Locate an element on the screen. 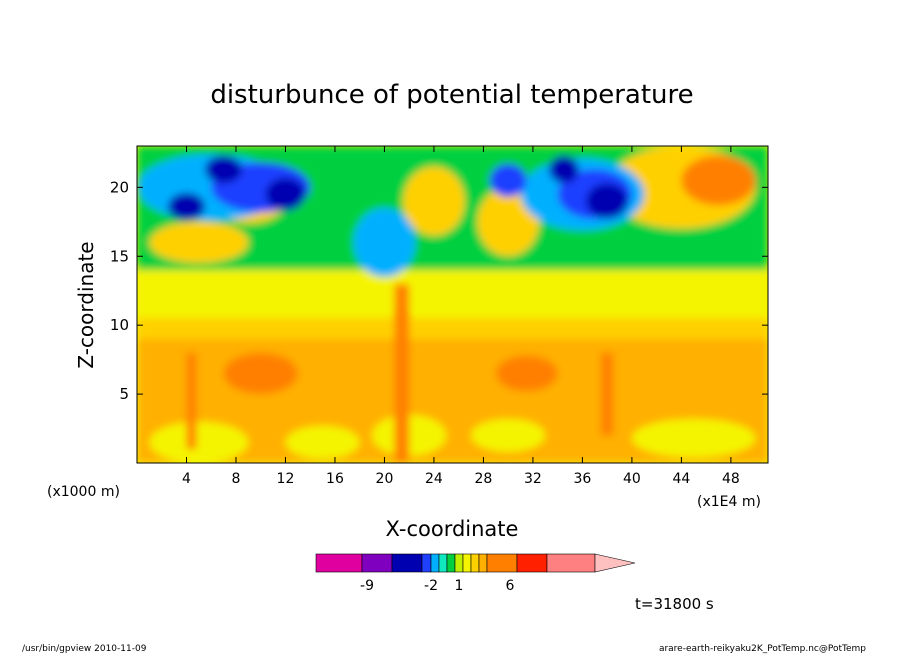 The height and width of the screenshot is (654, 904). y-tick-label: 20 is located at coordinates (119, 187).